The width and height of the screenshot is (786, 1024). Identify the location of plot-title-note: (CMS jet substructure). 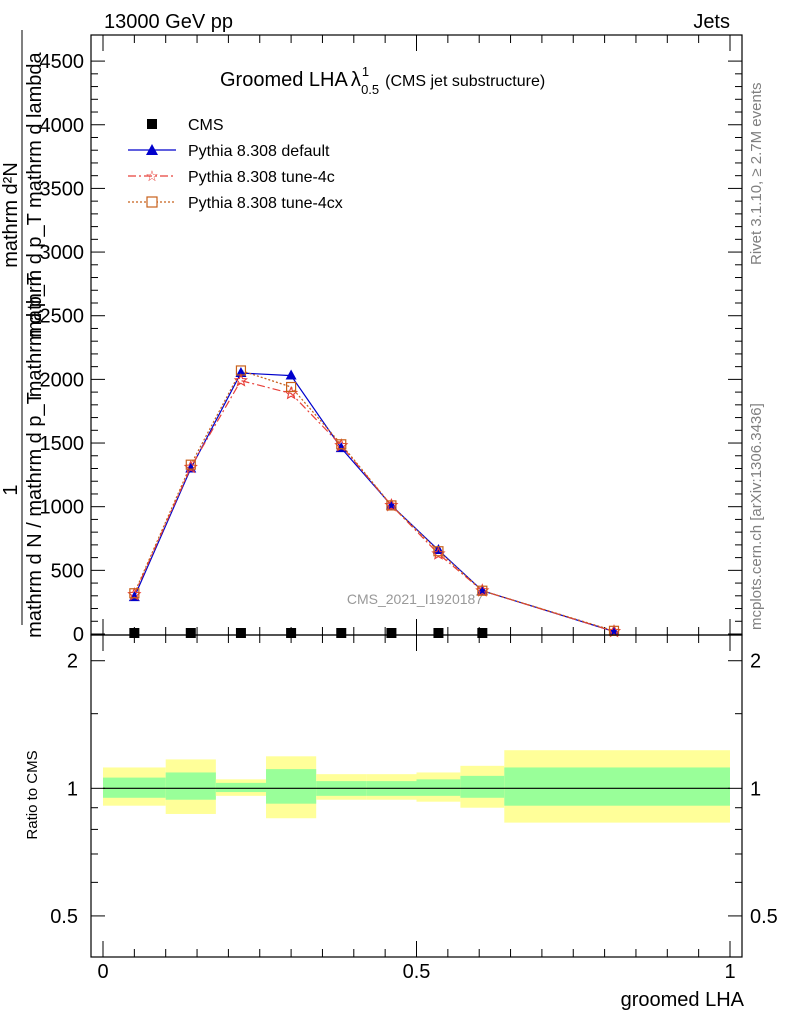
(465, 81).